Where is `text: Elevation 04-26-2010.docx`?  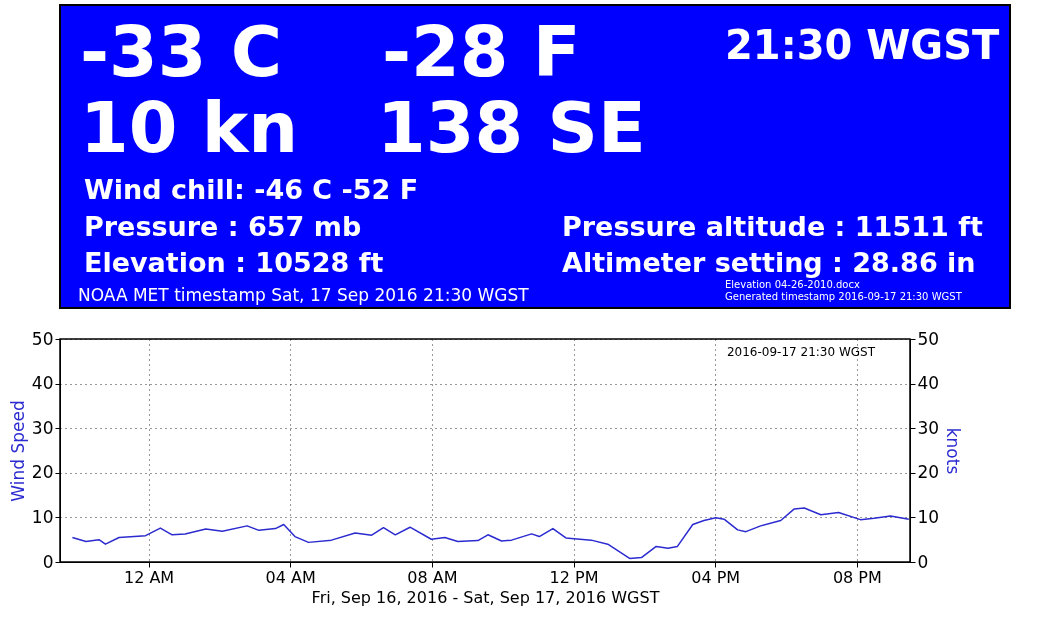
text: Elevation 04-26-2010.docx is located at coordinates (792, 284).